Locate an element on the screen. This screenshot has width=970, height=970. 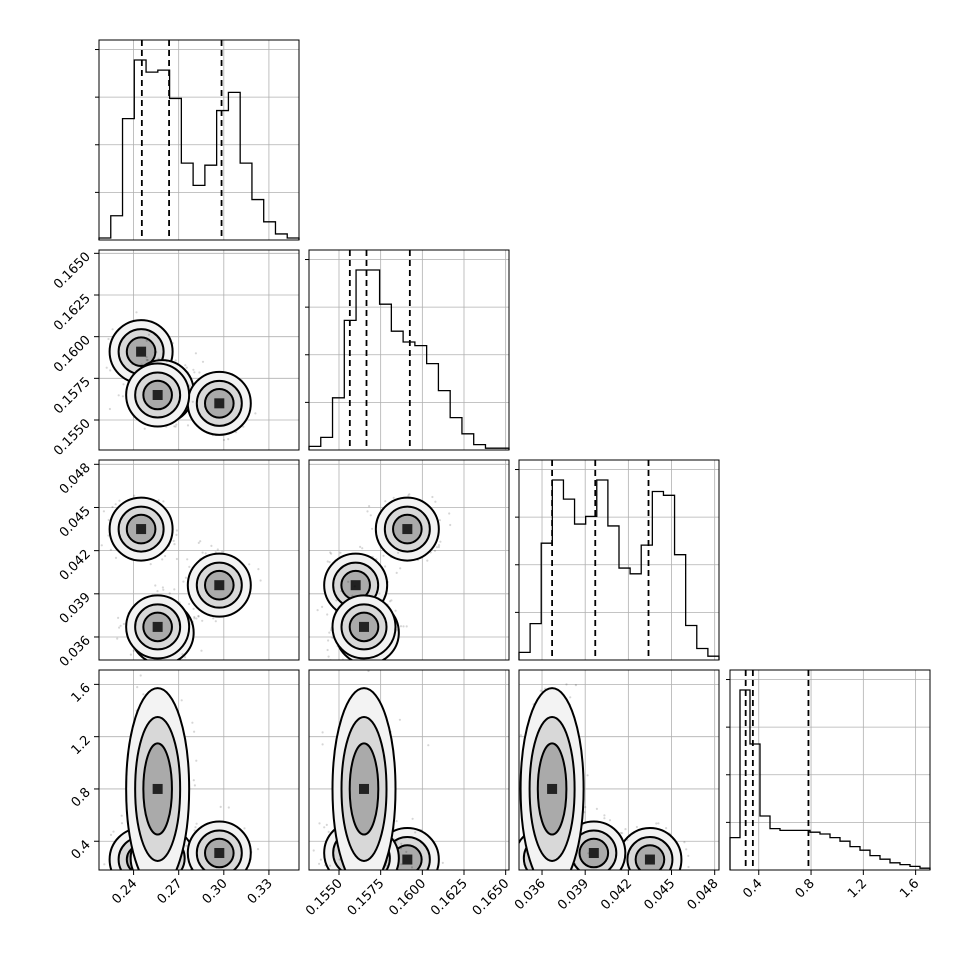
panel-background is located at coordinates (199, 140).